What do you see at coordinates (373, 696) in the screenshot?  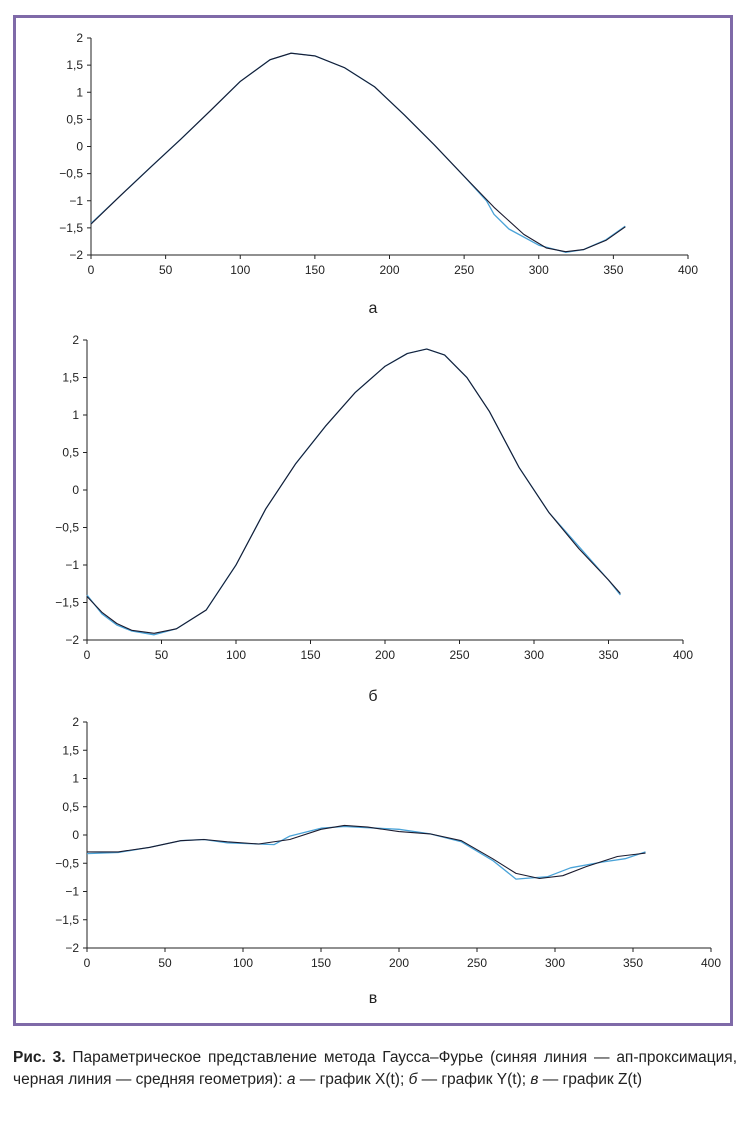 I see `panel-label-b: б` at bounding box center [373, 696].